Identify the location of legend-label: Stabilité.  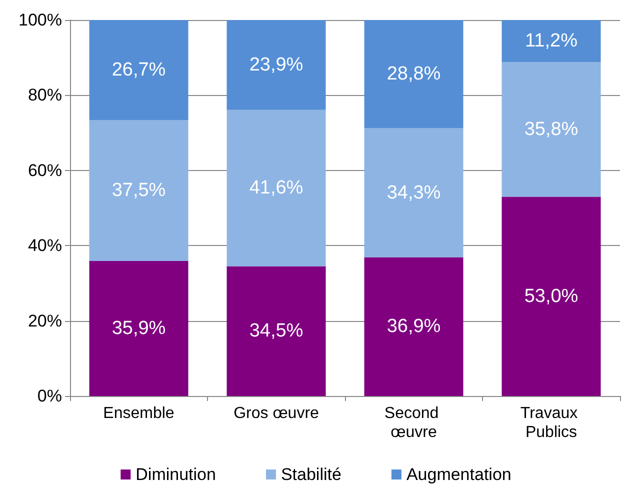
(311, 474).